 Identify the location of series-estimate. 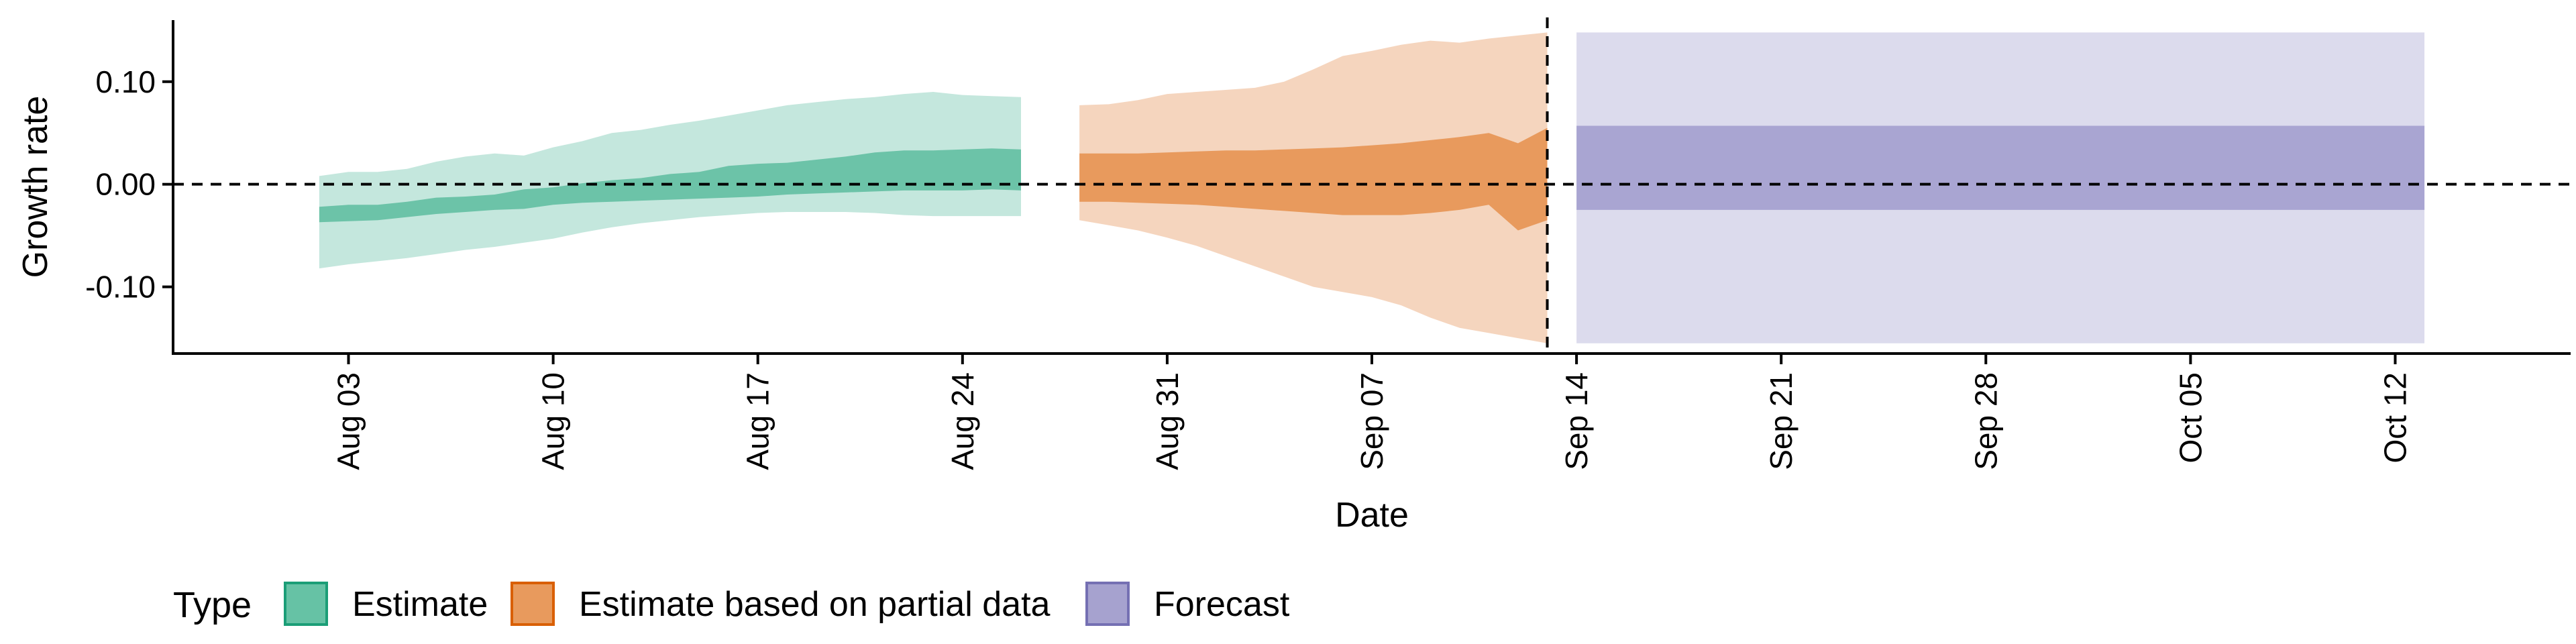
(670, 180).